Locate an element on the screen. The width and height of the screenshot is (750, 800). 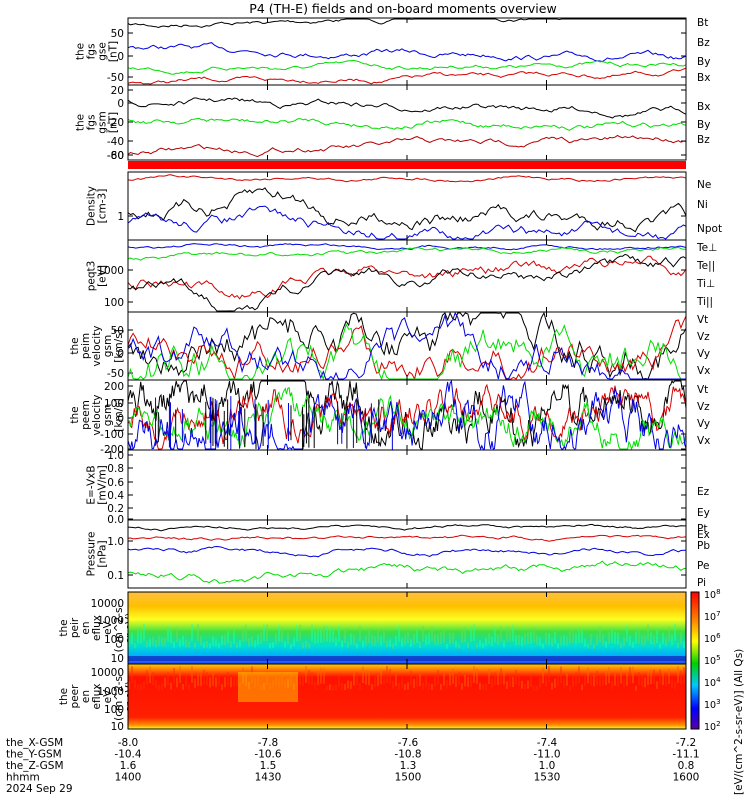
legend-entry: Pi is located at coordinates (701, 583).